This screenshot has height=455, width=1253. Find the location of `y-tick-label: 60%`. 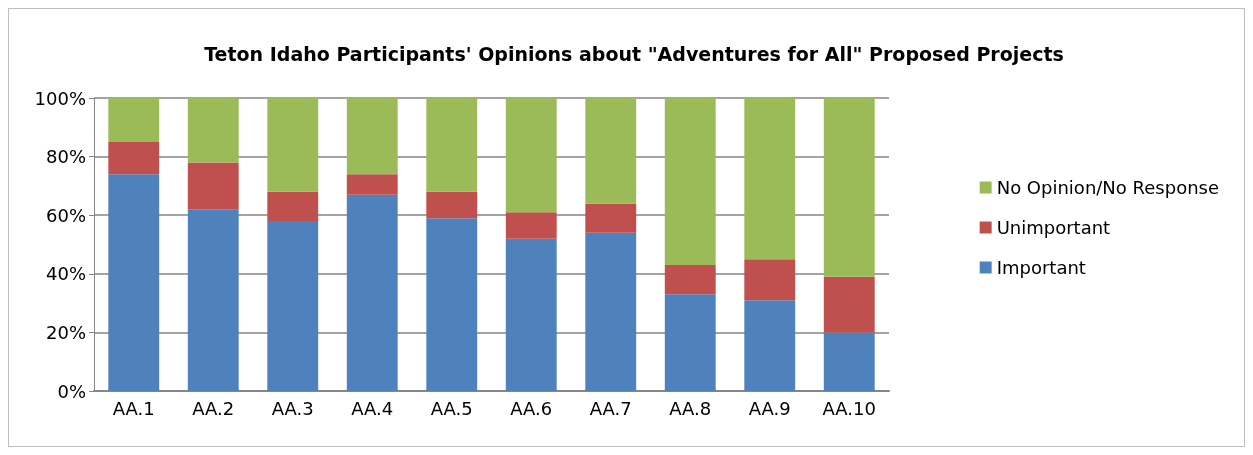

y-tick-label: 60% is located at coordinates (65, 215).